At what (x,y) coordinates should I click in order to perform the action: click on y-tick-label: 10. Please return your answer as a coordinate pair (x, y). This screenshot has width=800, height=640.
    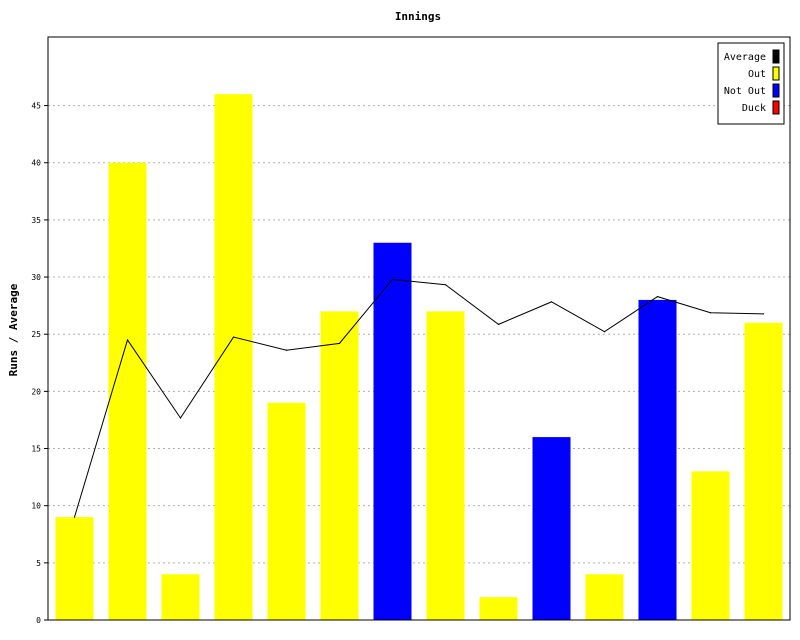
    Looking at the image, I should click on (36, 506).